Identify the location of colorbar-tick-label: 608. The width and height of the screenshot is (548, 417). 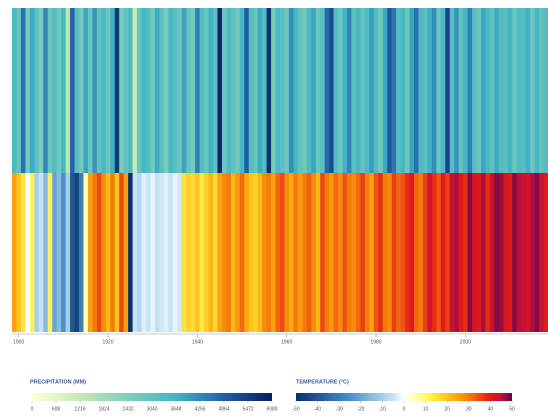
(56, 409).